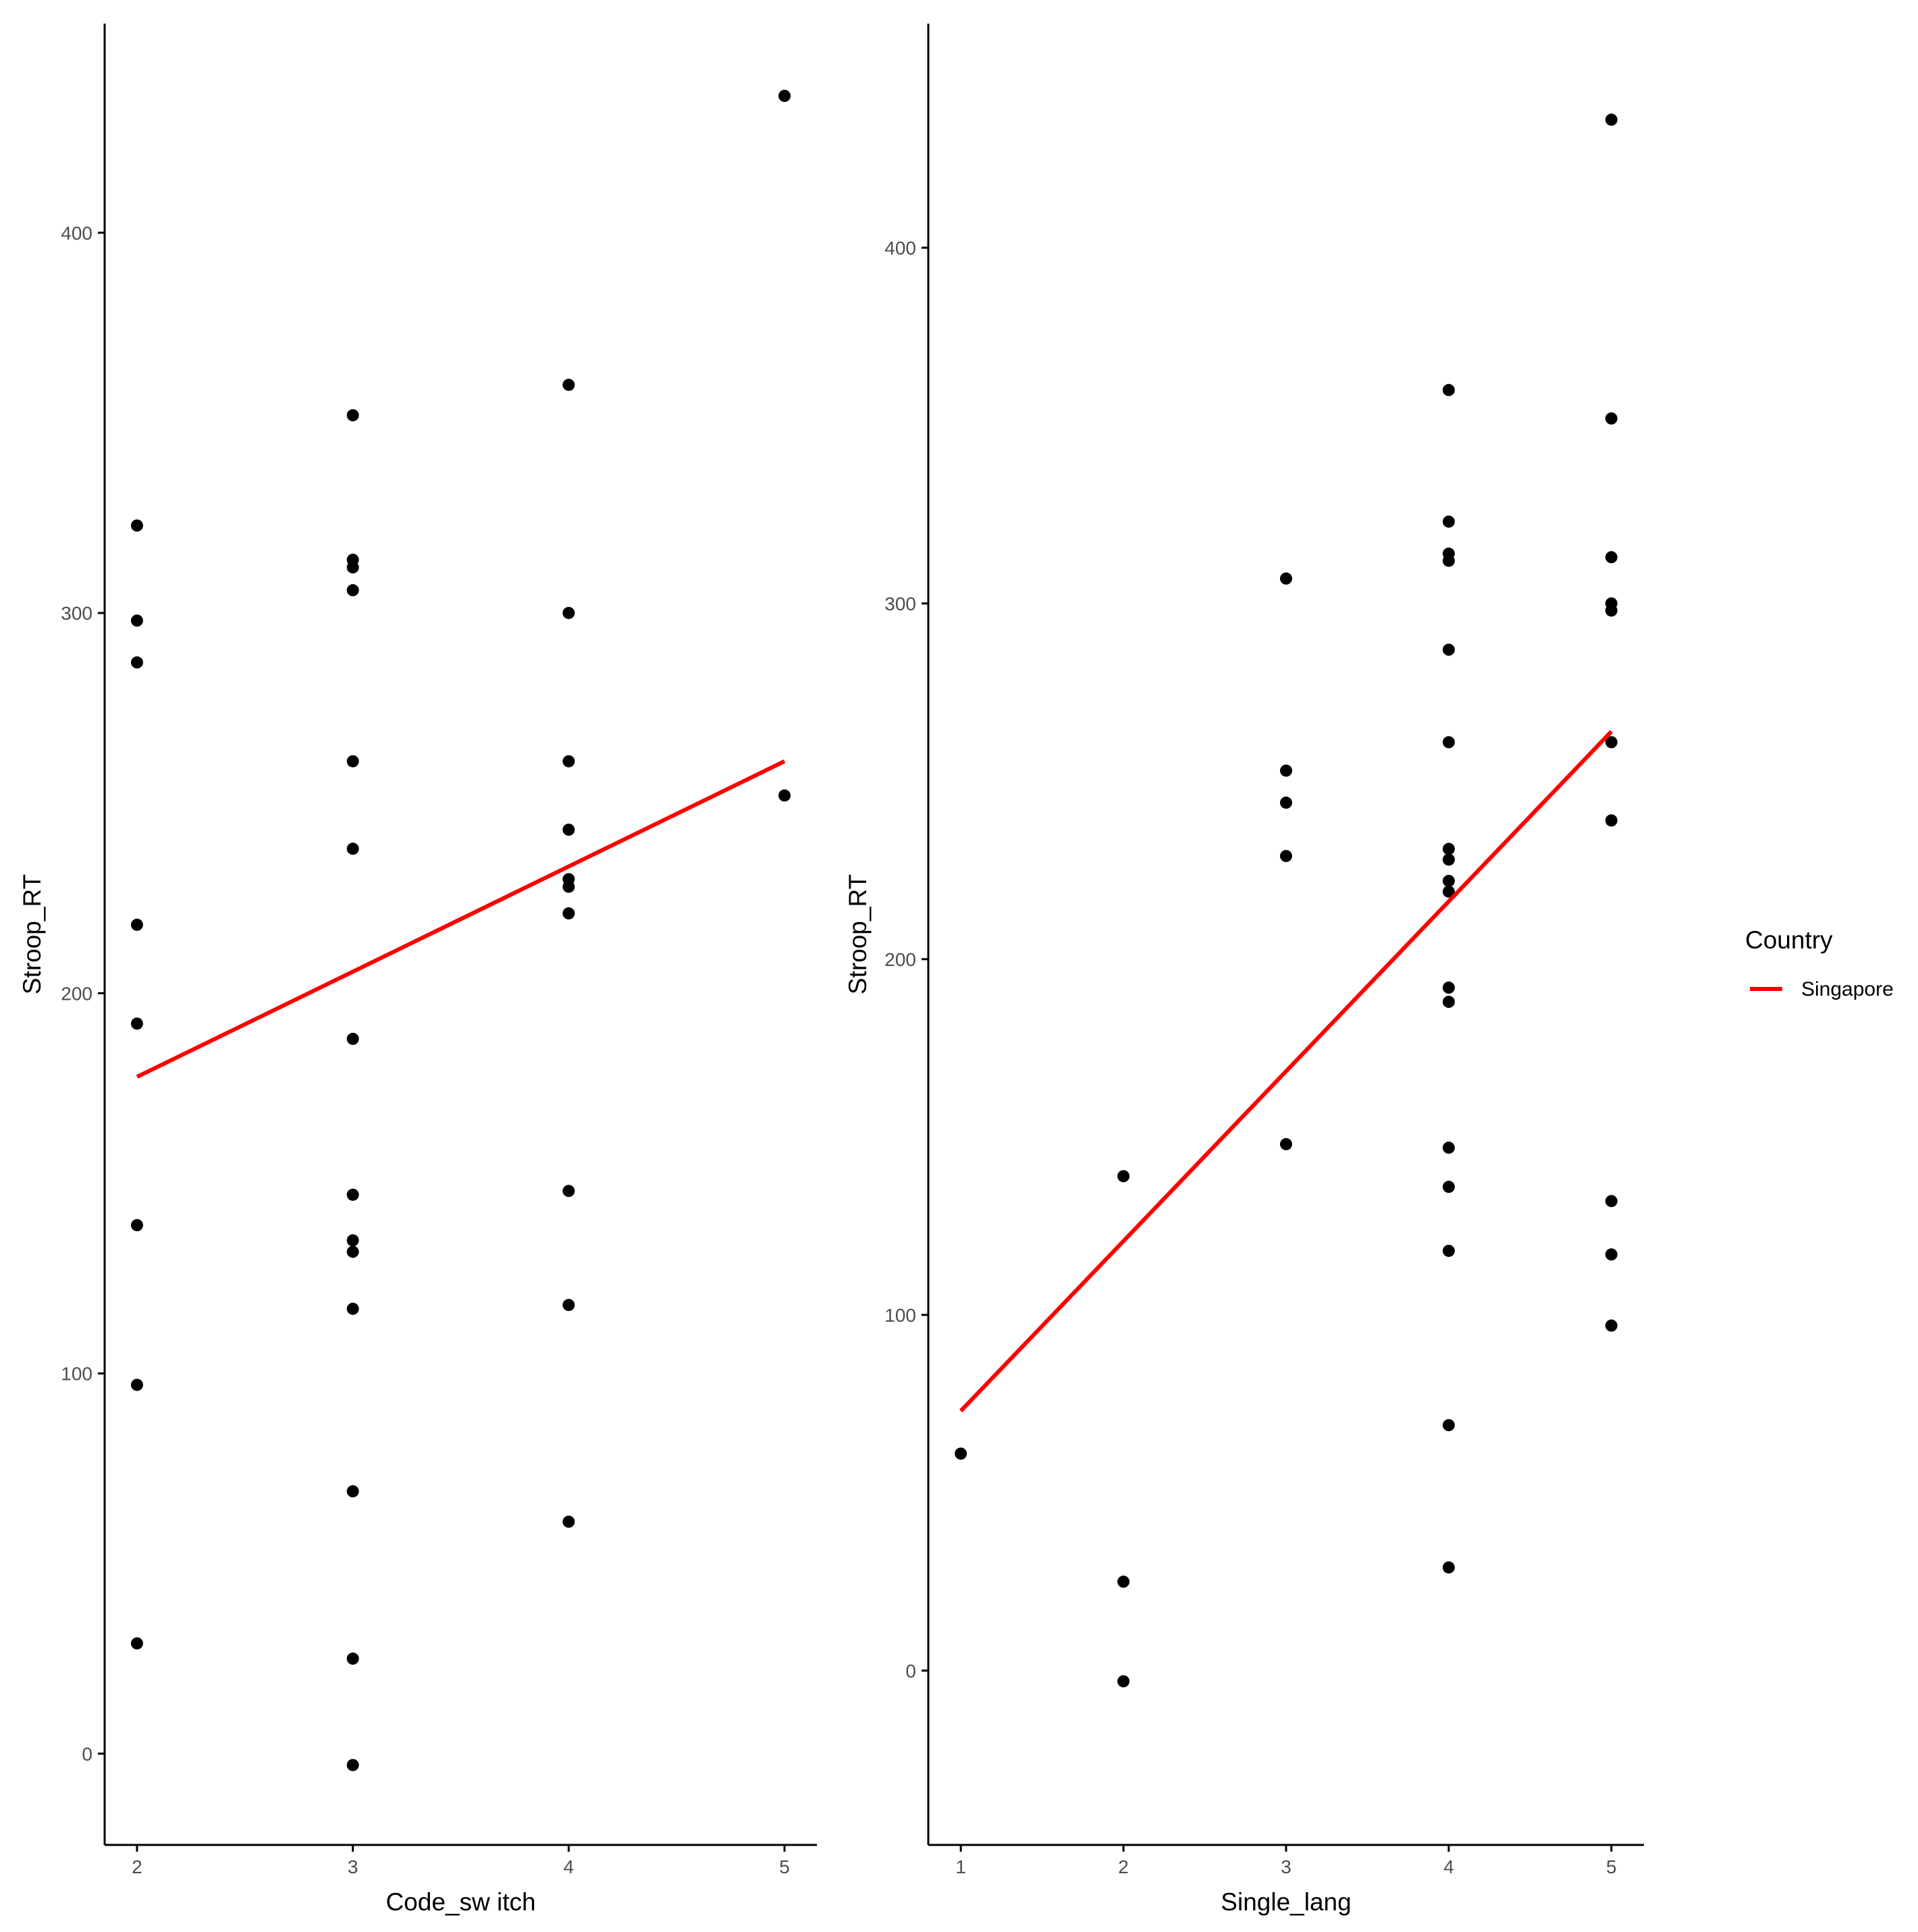 The width and height of the screenshot is (1918, 1932). What do you see at coordinates (1789, 940) in the screenshot?
I see `legend-title: Country` at bounding box center [1789, 940].